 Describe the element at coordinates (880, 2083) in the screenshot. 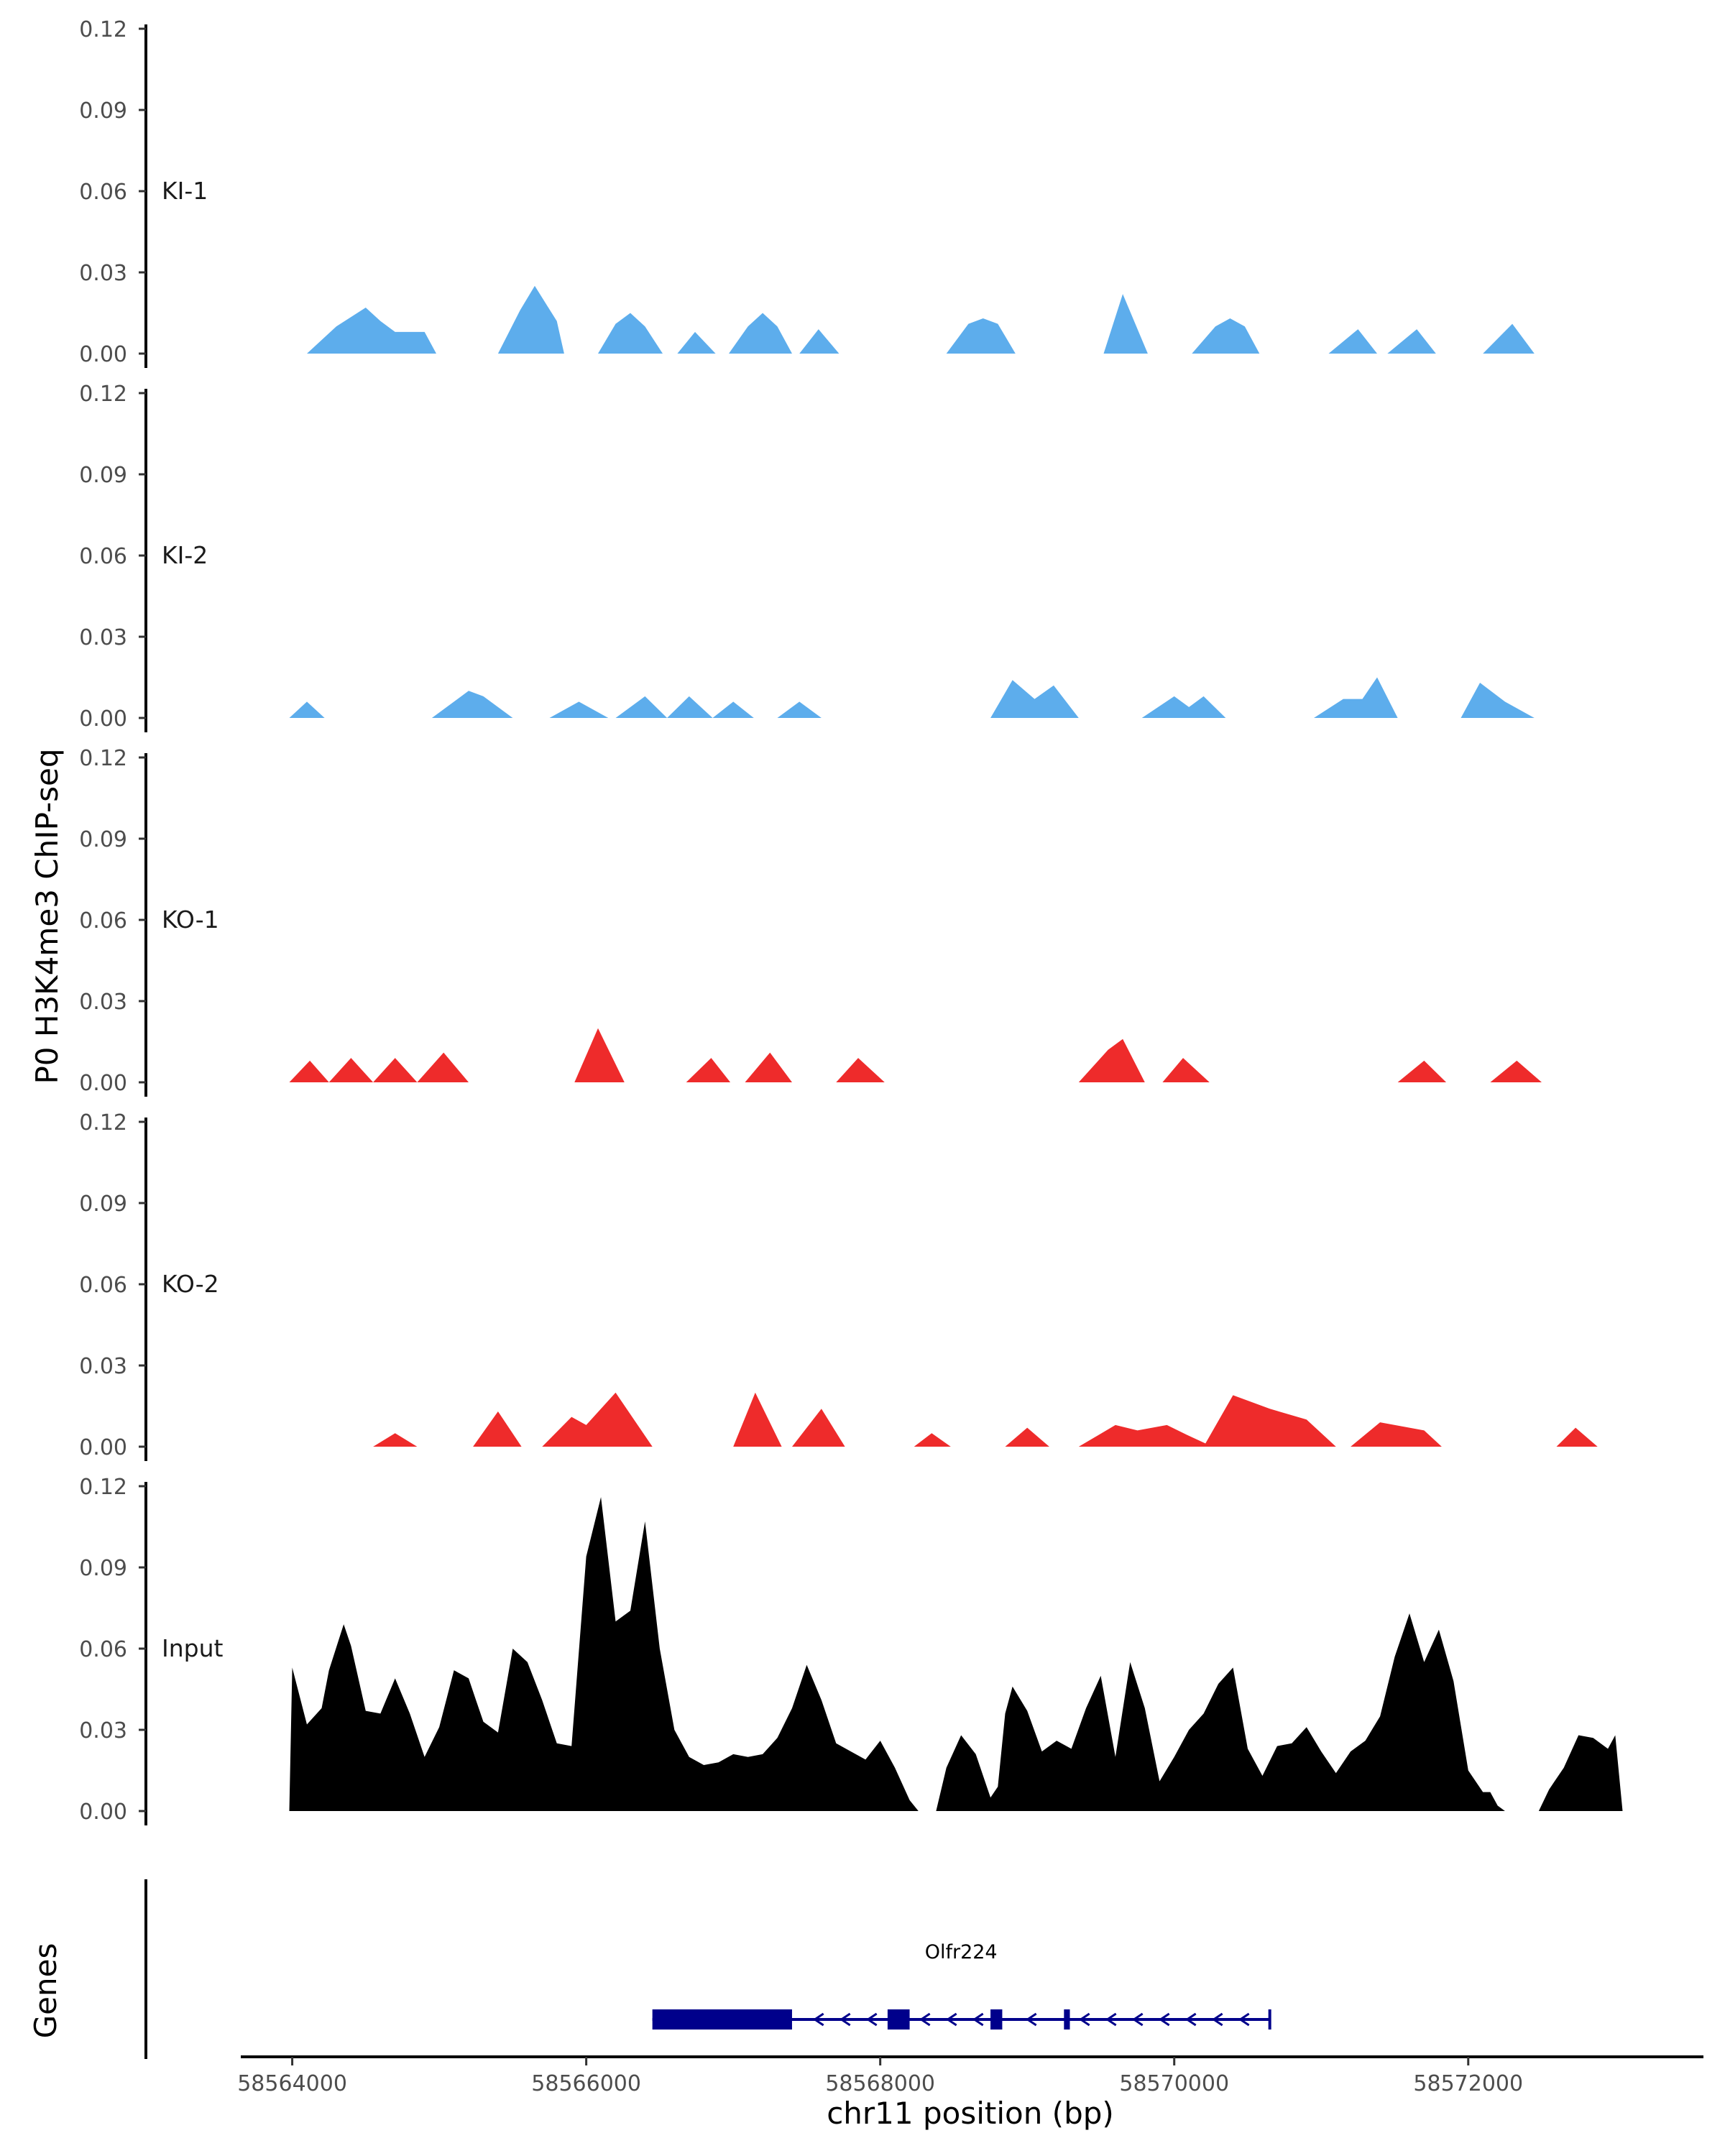

I see `x-tick-label: 58568000` at that location.